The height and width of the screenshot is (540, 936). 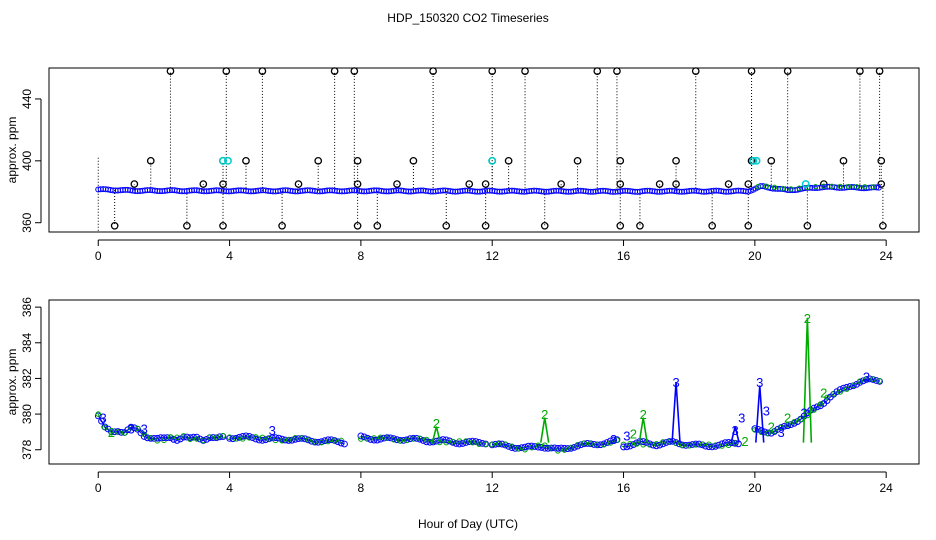 What do you see at coordinates (12, 382) in the screenshot?
I see `bottom-y-axis-label: approx. ppm` at bounding box center [12, 382].